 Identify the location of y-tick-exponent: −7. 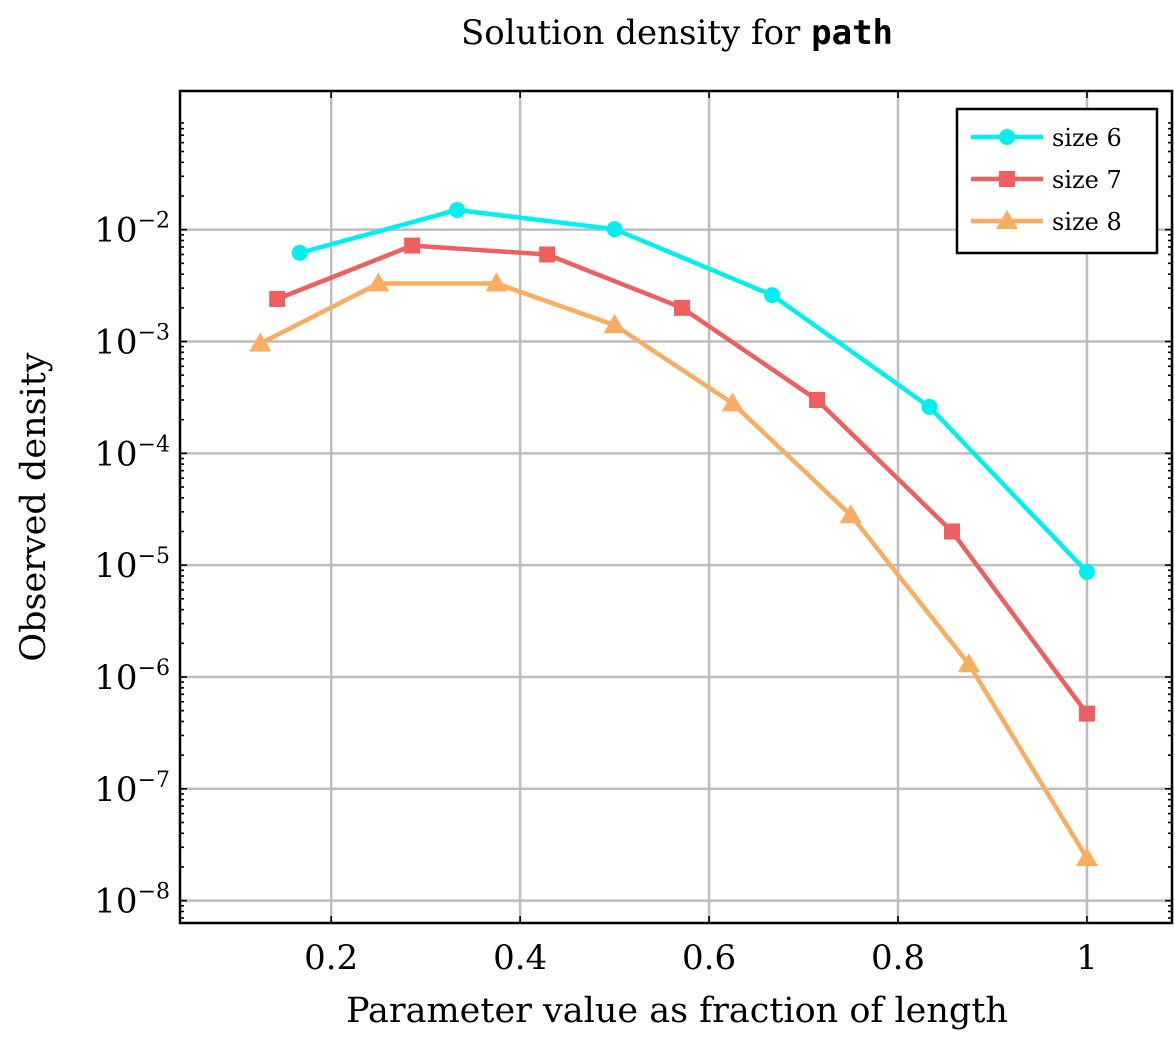
(154, 780).